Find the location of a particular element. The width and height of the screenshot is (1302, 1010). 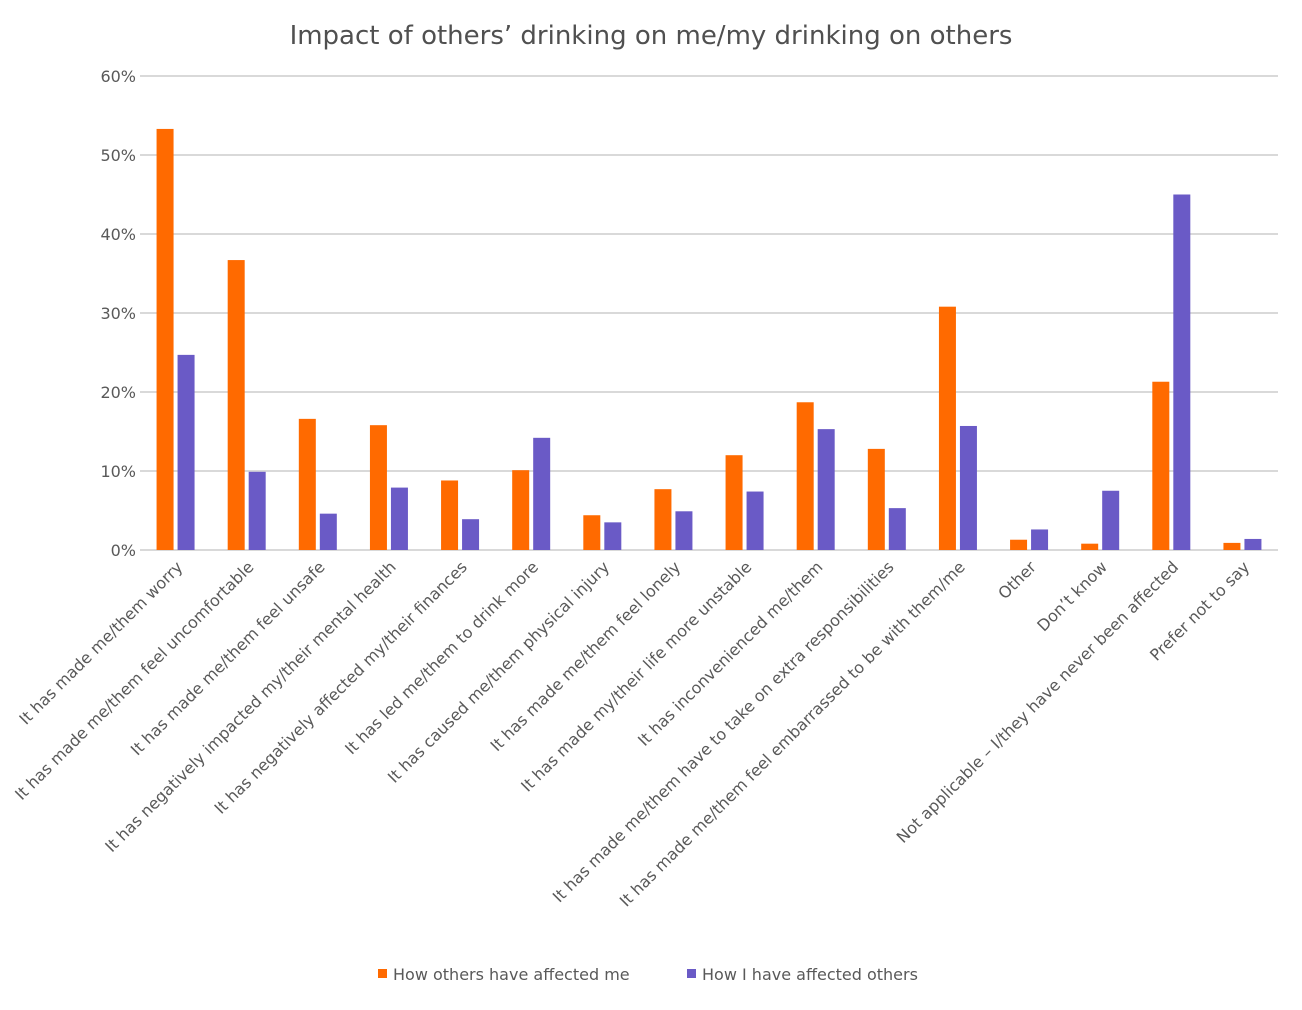

y-tick-label: 0% is located at coordinates (123, 550).